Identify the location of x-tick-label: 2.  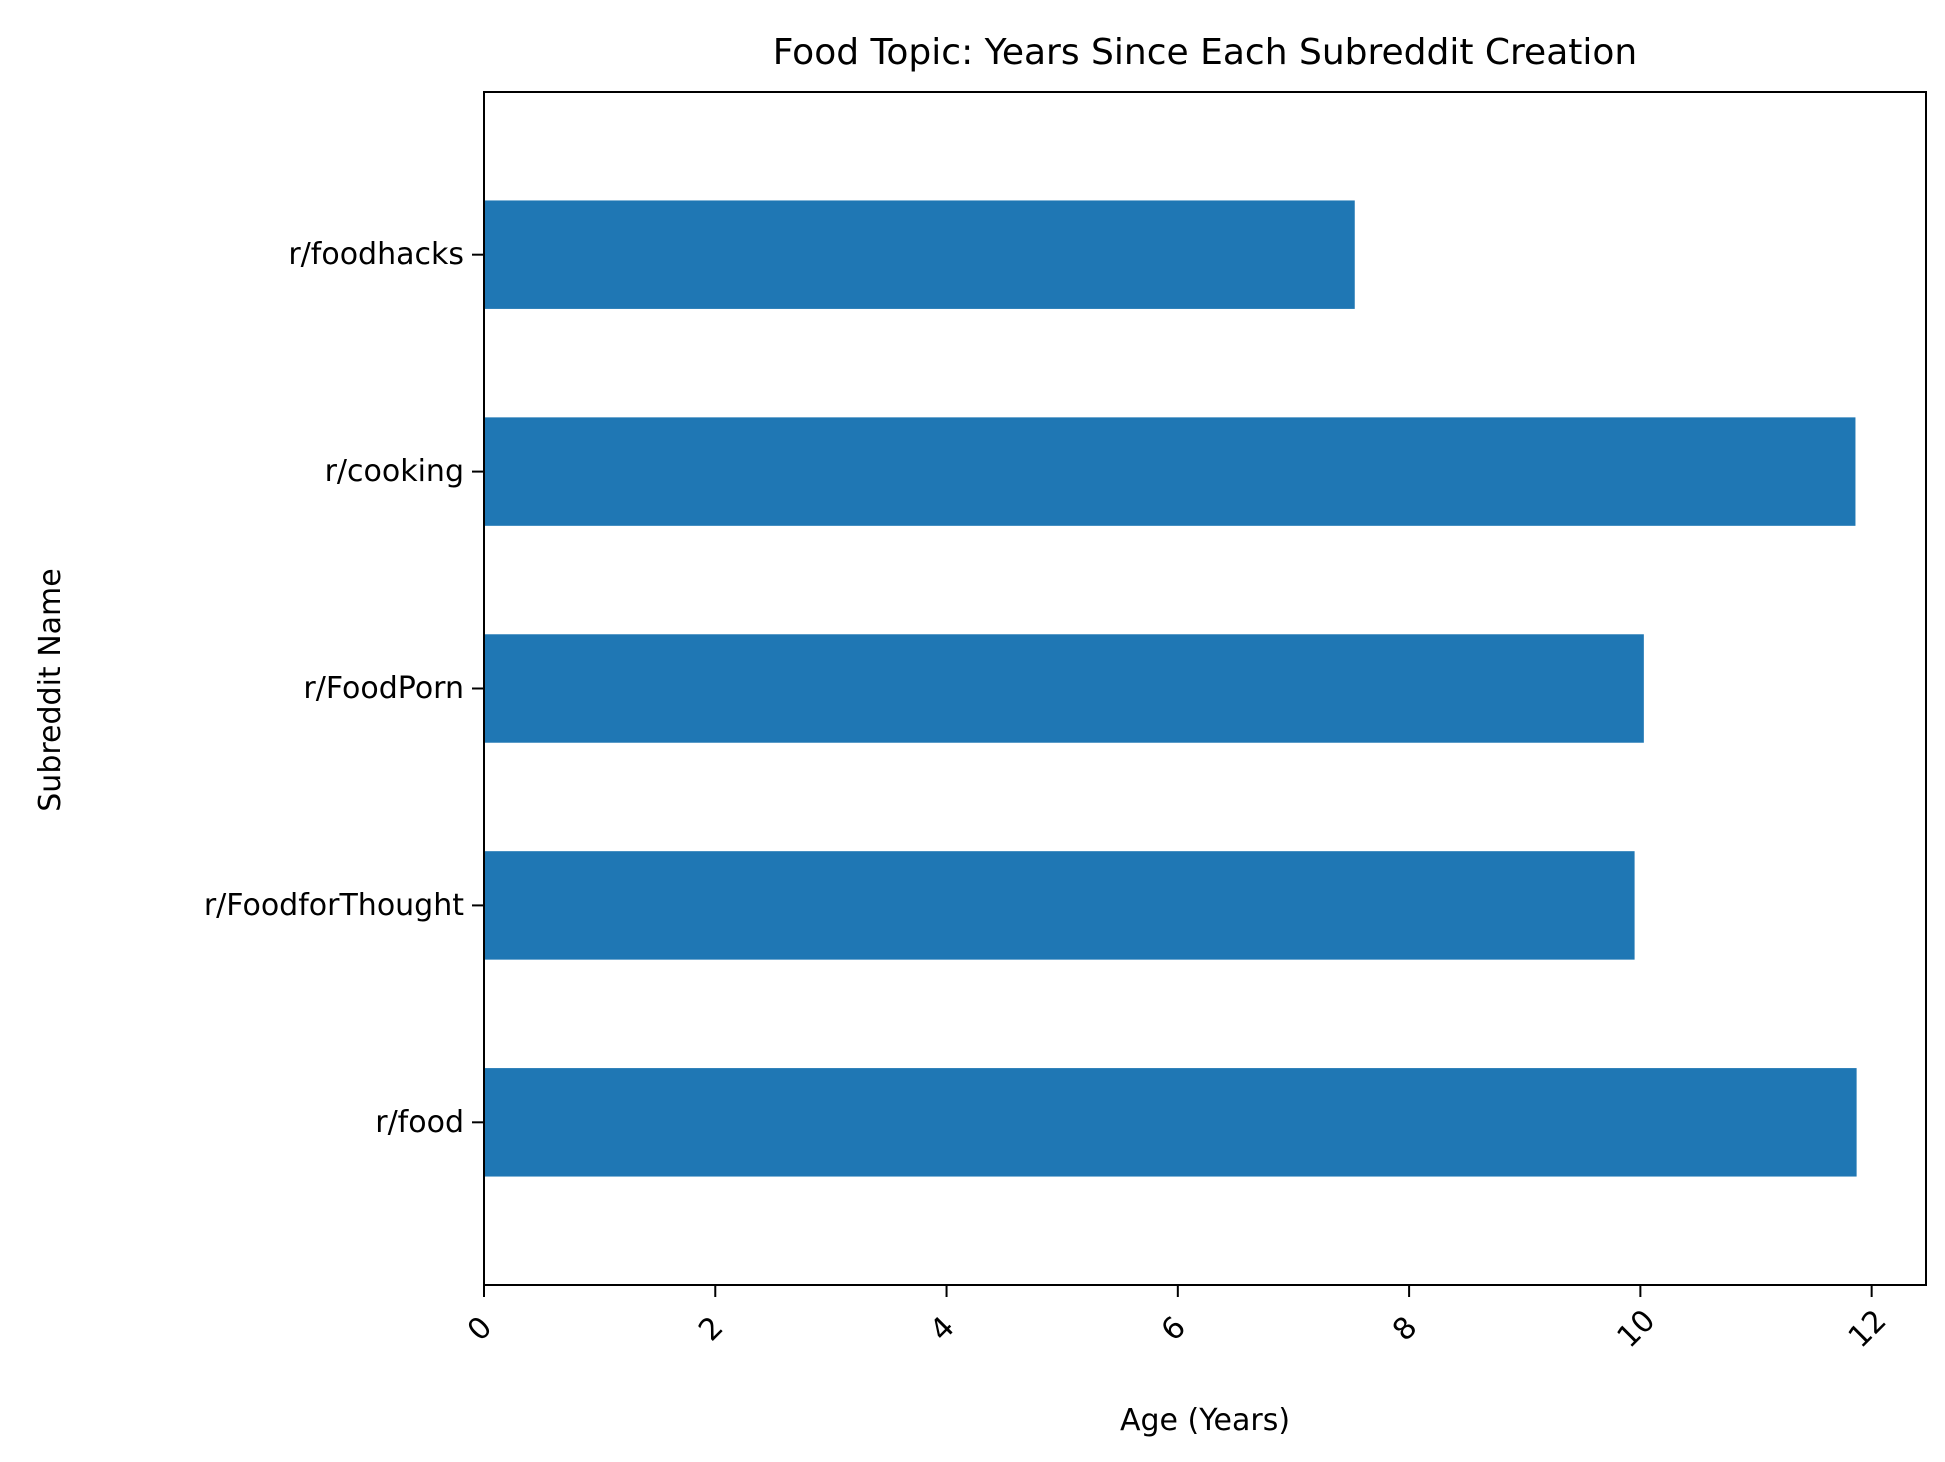
(711, 1329).